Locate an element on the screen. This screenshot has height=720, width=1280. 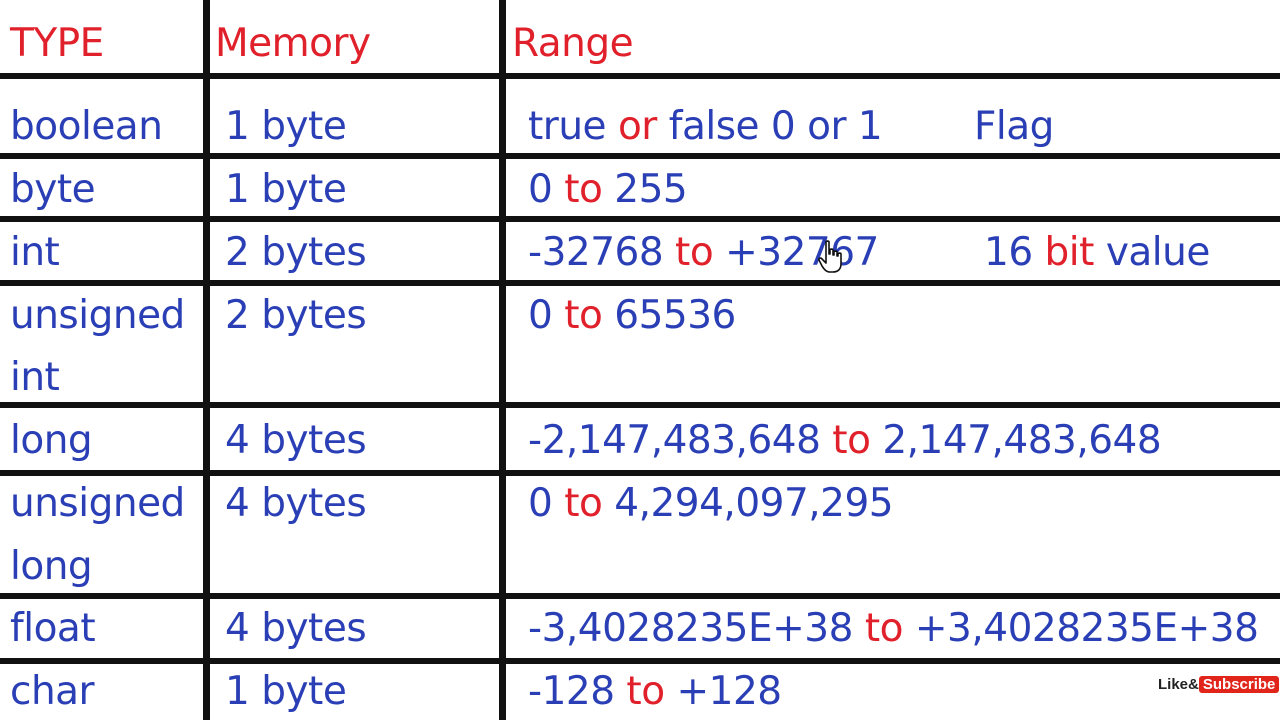
header-type: TYPE is located at coordinates (57, 43).